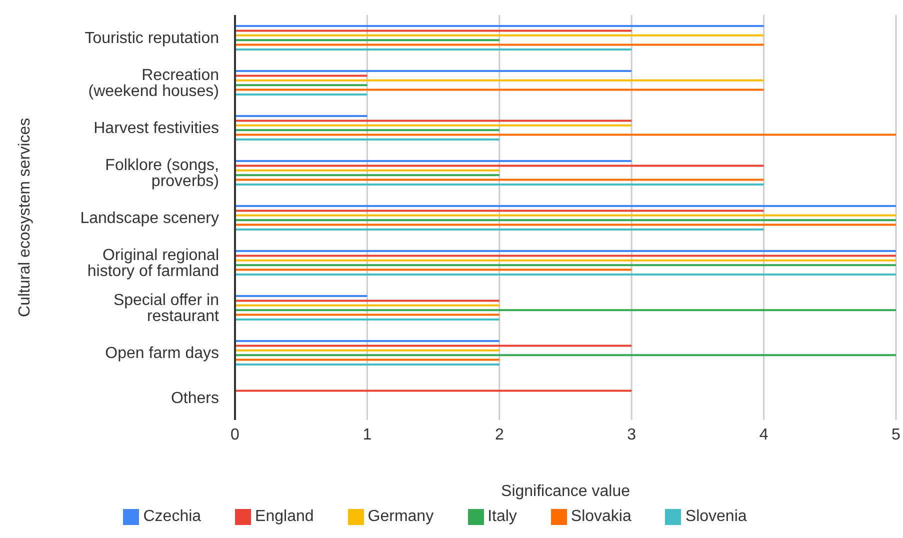 Image resolution: width=903 pixels, height=538 pixels. I want to click on legend-label: England, so click(284, 516).